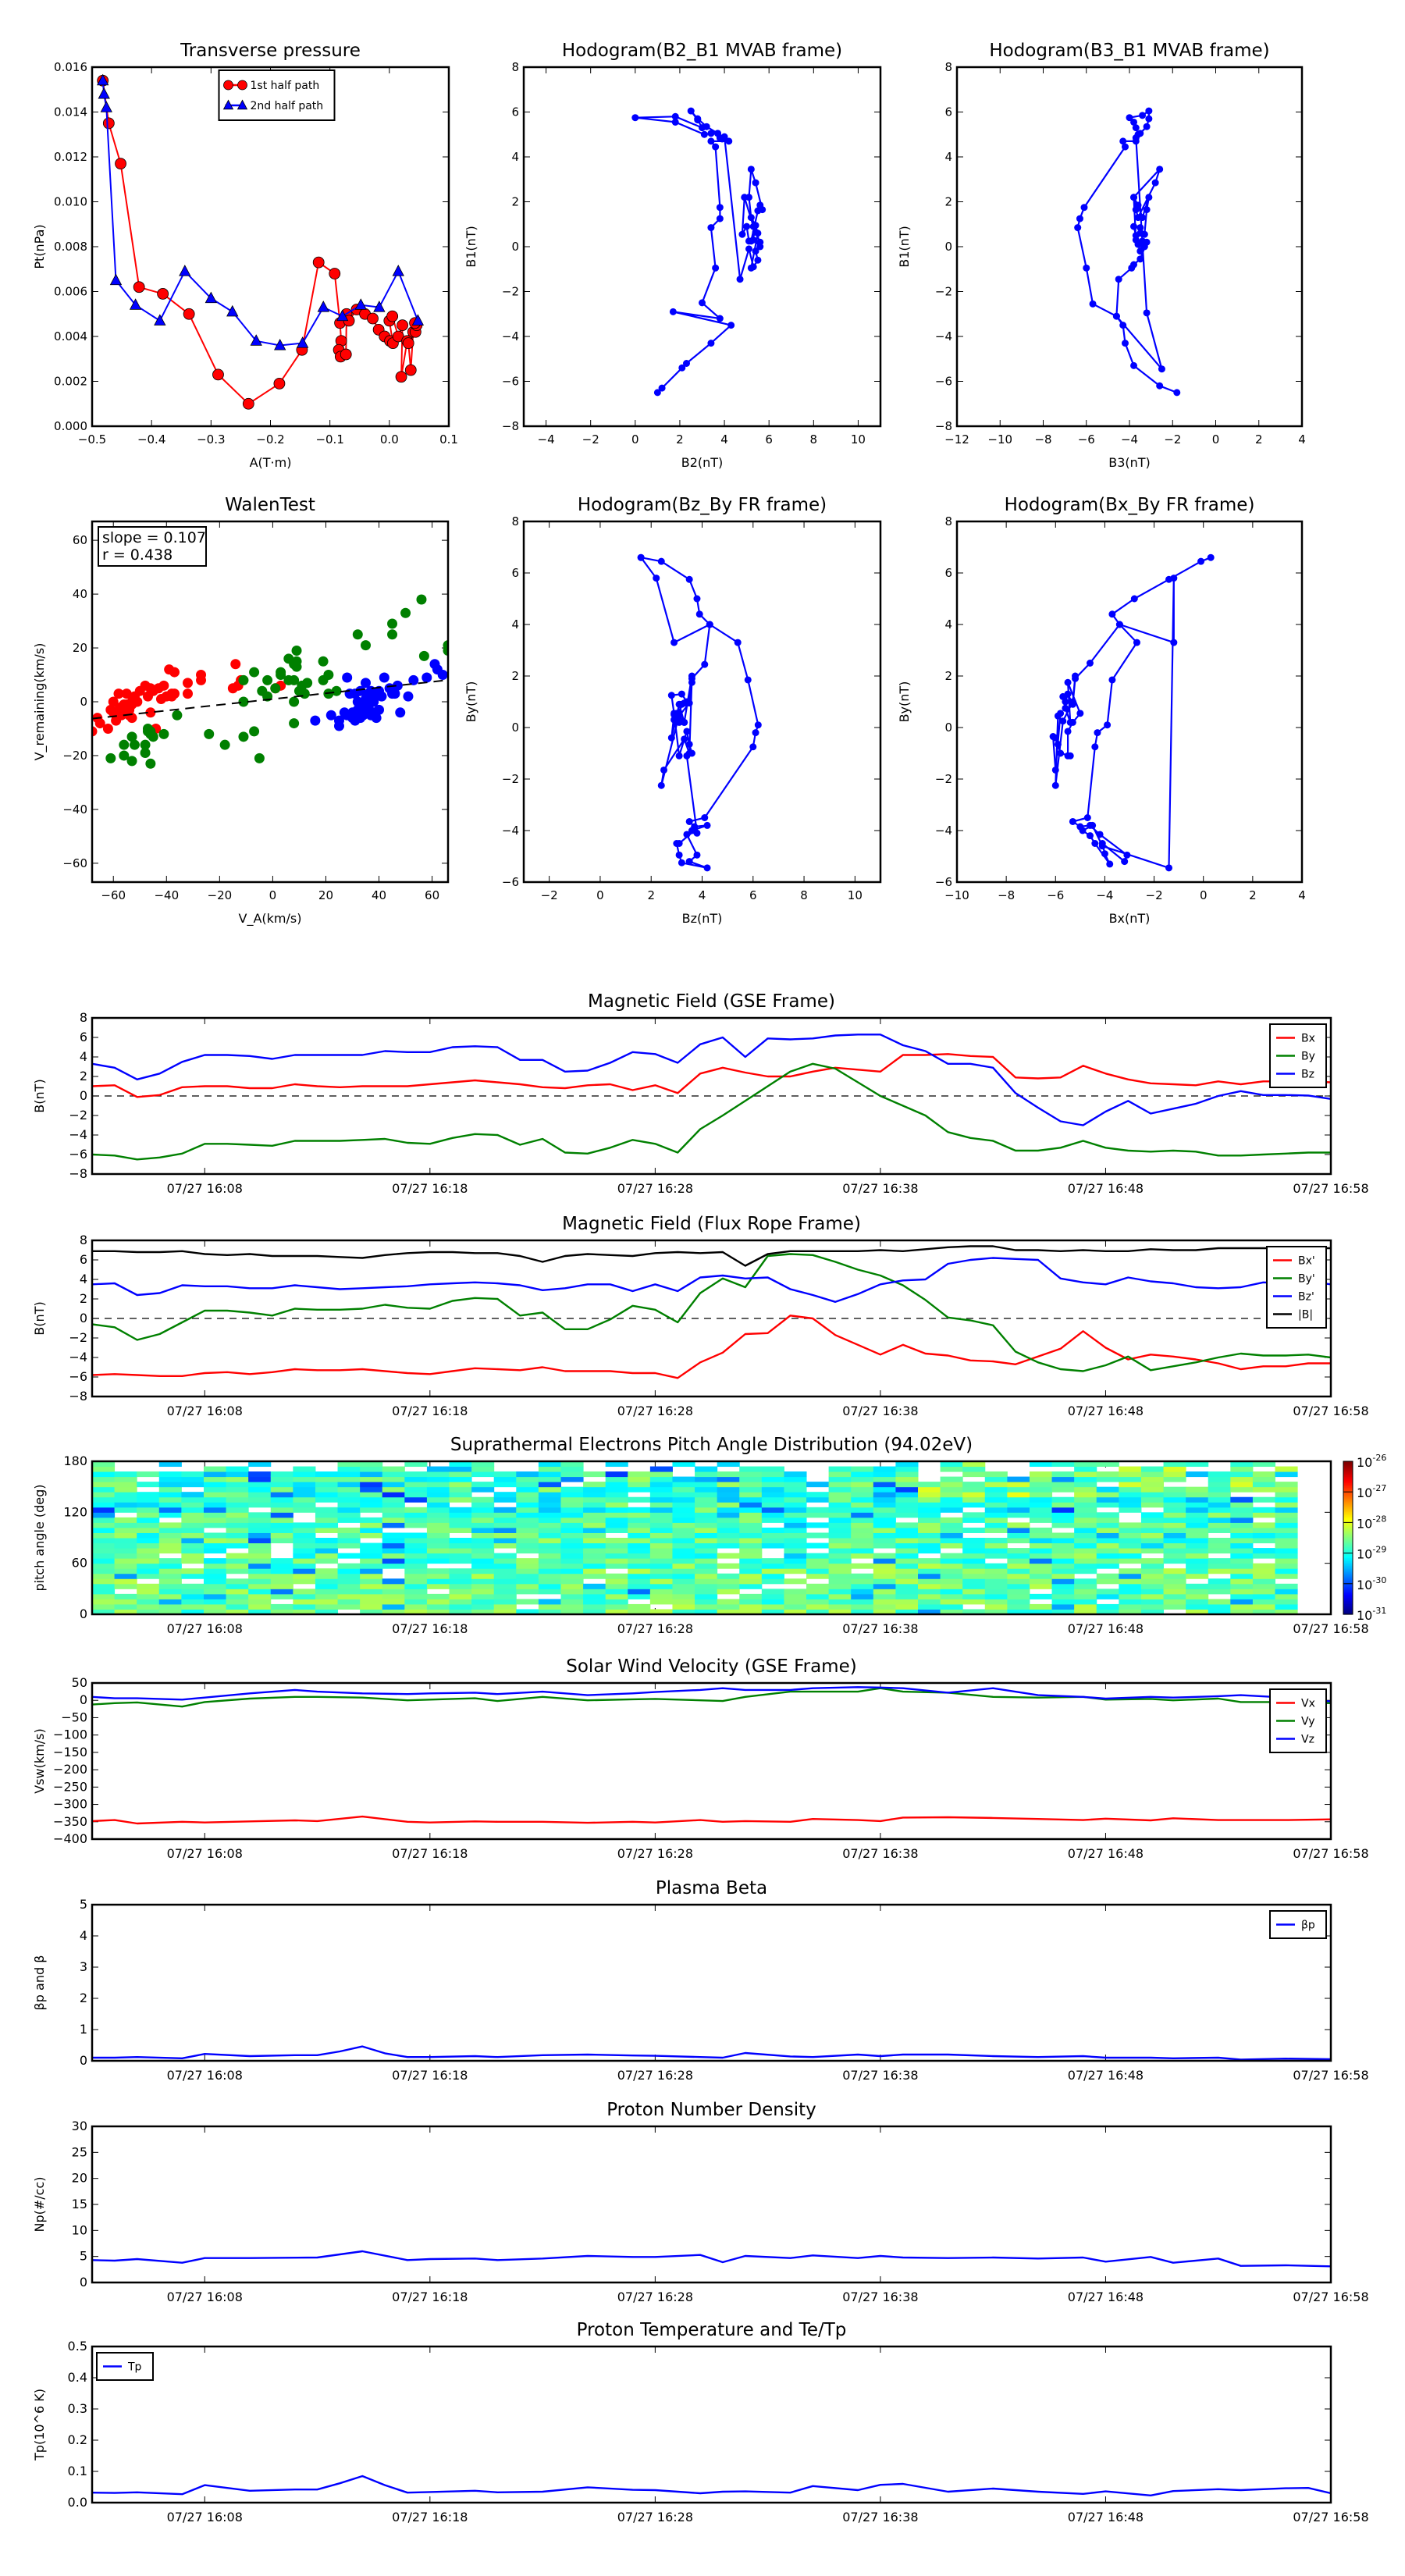 Image resolution: width=1405 pixels, height=2576 pixels. I want to click on x-tick-label: 07/27 16:18, so click(430, 1628).